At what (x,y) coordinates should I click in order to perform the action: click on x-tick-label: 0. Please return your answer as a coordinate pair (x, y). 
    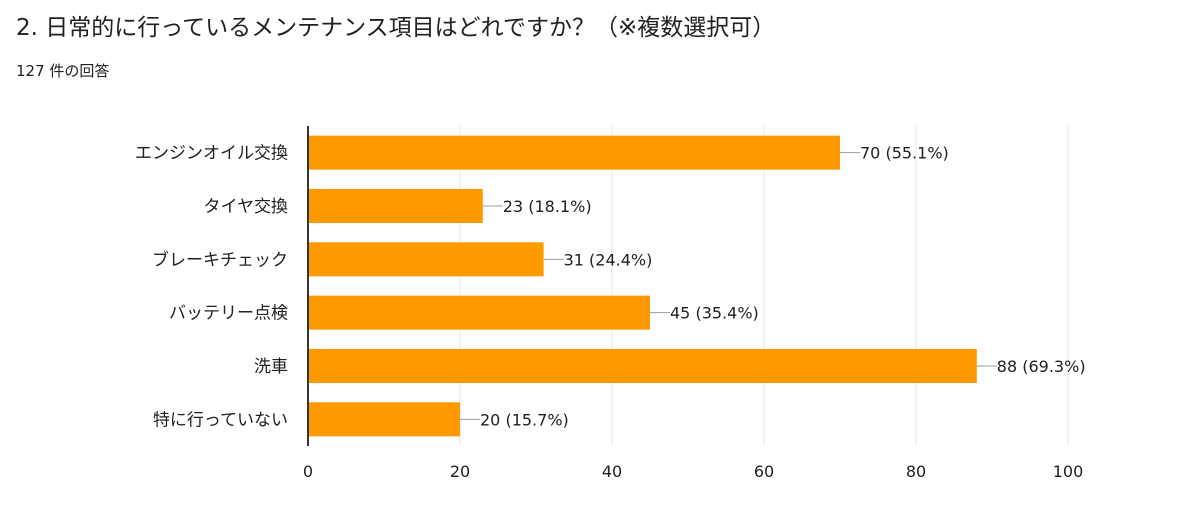
    Looking at the image, I should click on (308, 471).